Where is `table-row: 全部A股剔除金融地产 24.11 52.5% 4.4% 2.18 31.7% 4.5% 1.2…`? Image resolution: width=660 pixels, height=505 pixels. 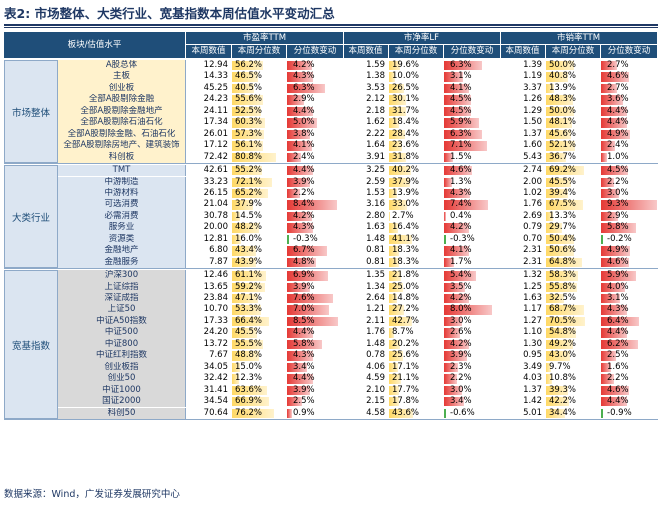 table-row: 全部A股剔除金融地产 24.11 52.5% 4.4% 2.18 31.7% 4.5% 1.2… is located at coordinates (331, 111).